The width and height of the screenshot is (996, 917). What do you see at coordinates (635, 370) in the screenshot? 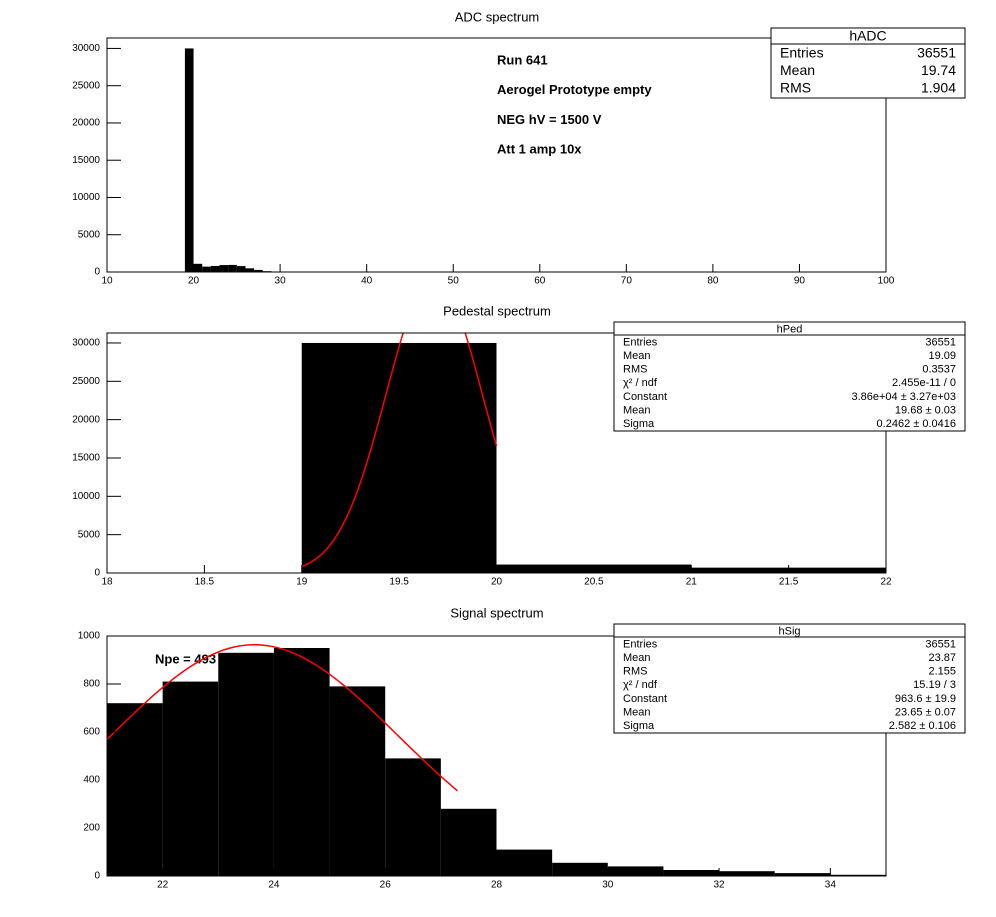
I see `stats-label: RMS` at bounding box center [635, 370].